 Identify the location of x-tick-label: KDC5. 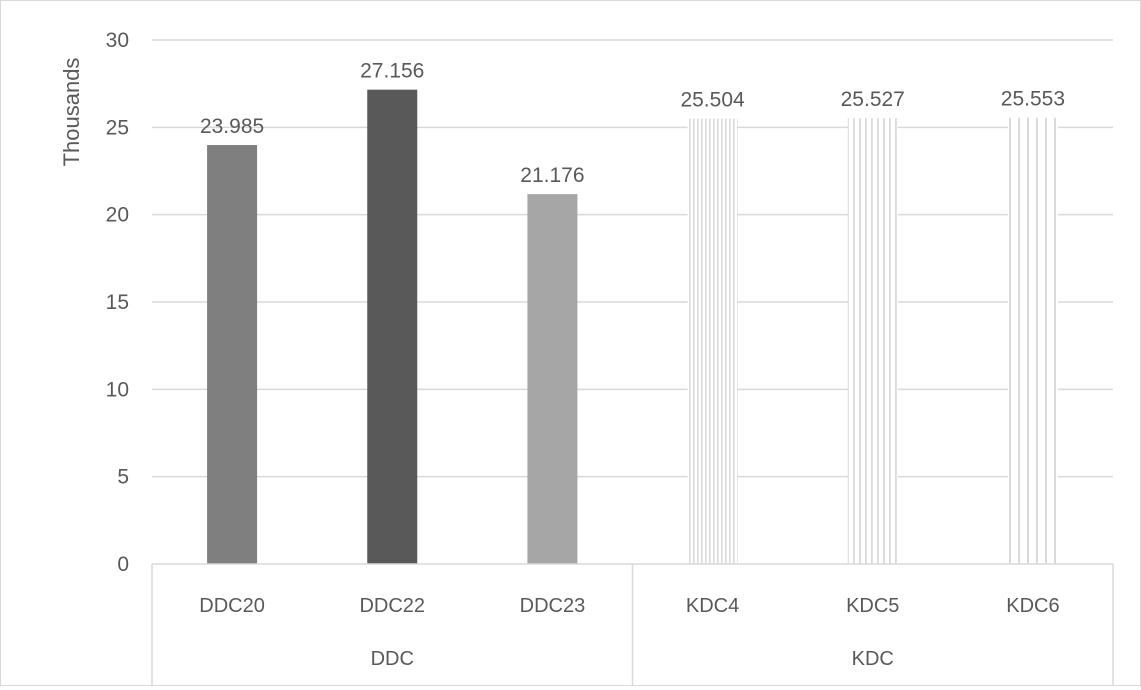
(872, 606).